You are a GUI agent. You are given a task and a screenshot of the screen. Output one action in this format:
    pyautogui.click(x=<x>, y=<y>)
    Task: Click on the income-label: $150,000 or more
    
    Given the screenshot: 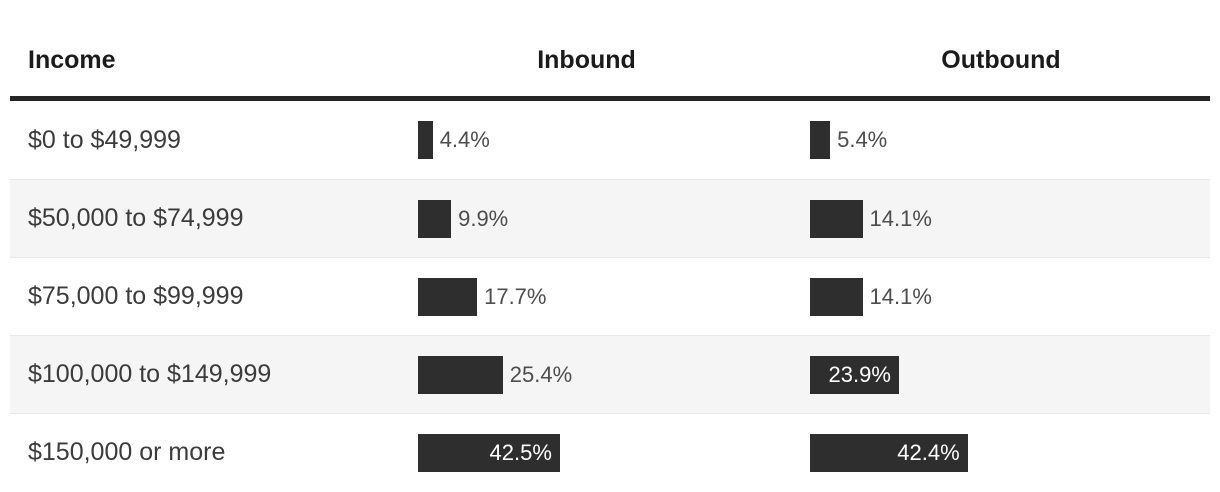 What is the action you would take?
    pyautogui.click(x=127, y=452)
    